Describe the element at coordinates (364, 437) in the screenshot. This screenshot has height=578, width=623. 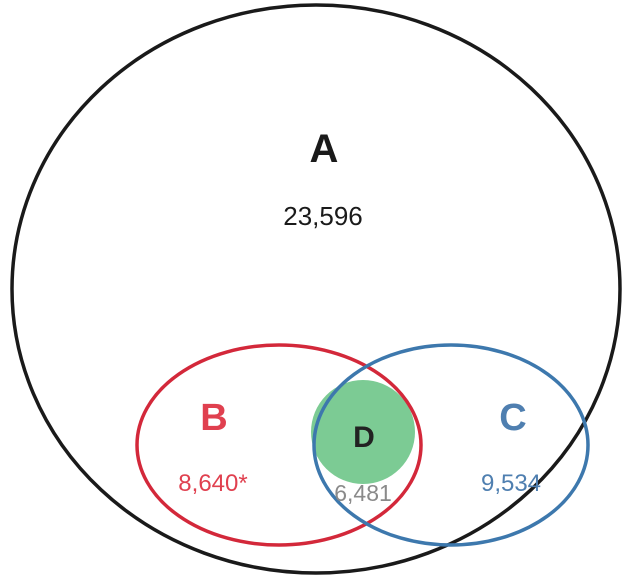
I see `set-d-label: D` at that location.